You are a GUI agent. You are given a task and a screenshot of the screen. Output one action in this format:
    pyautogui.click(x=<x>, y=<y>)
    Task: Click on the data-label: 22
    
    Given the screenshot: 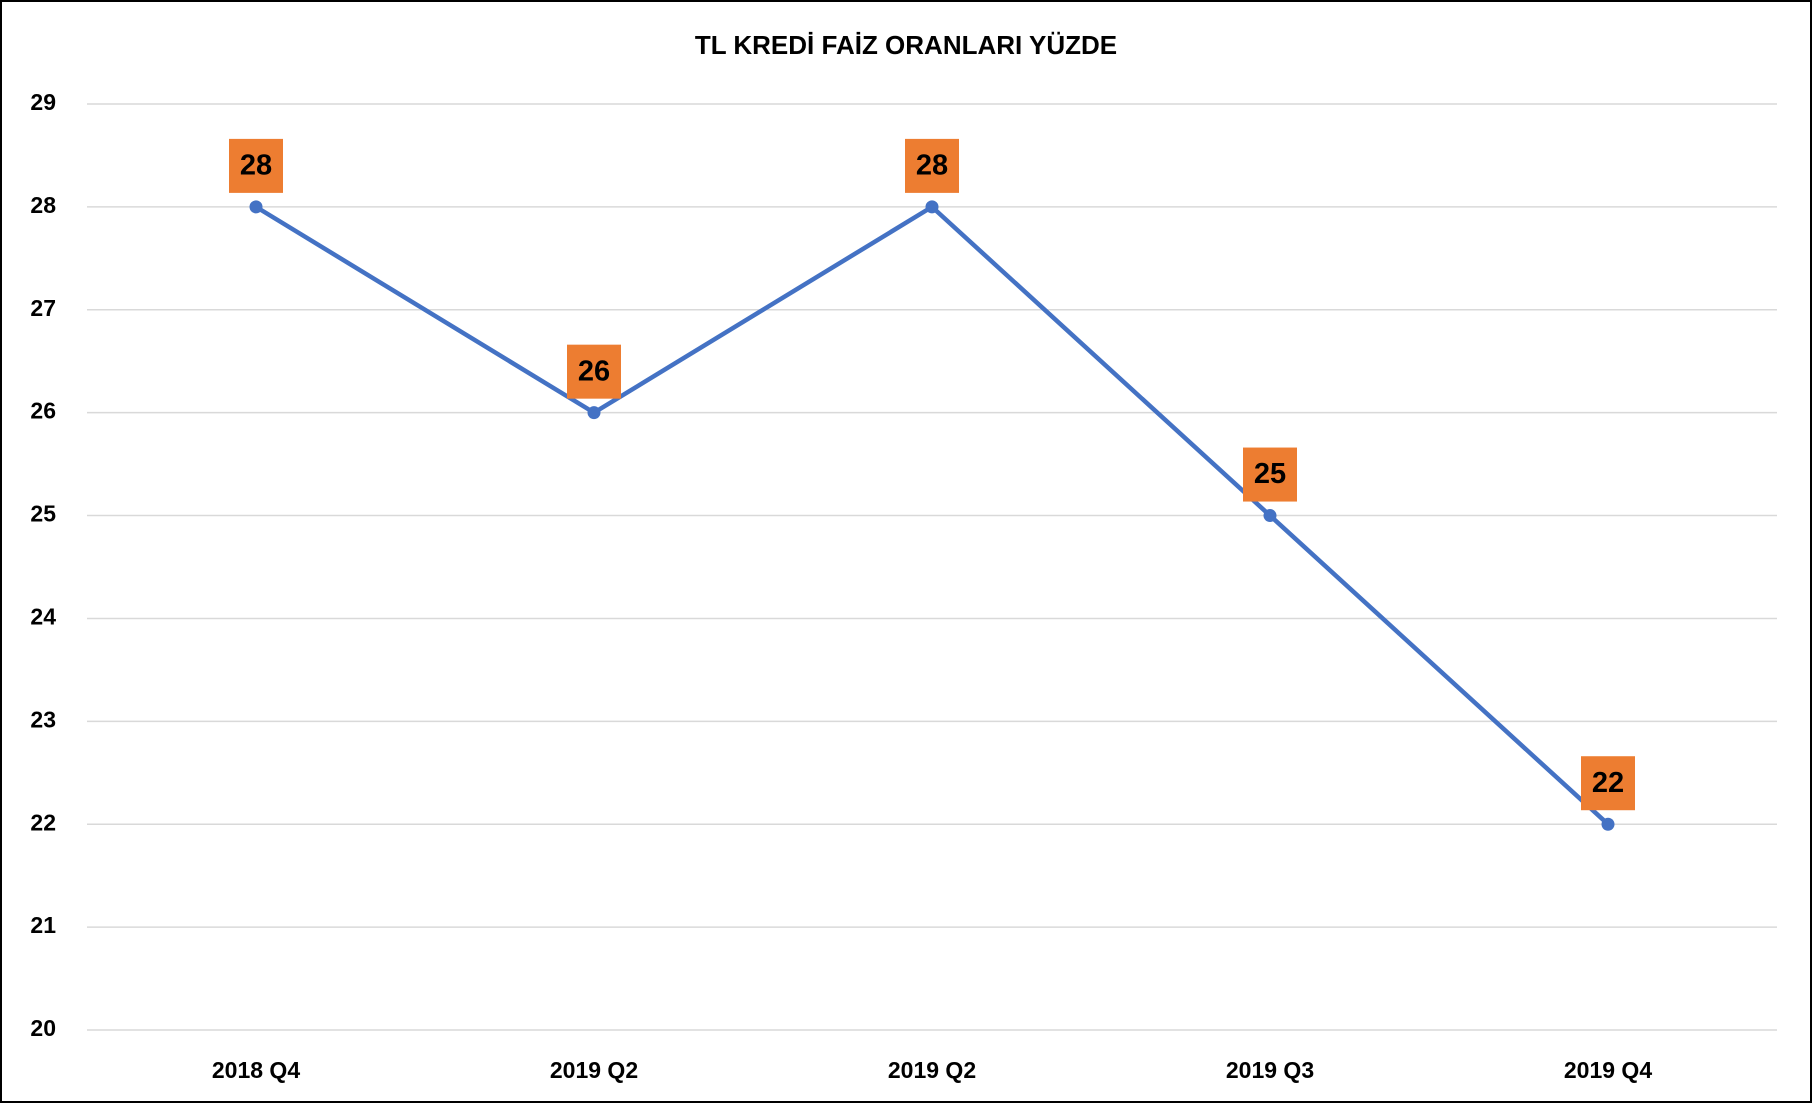 What is the action you would take?
    pyautogui.click(x=1608, y=783)
    